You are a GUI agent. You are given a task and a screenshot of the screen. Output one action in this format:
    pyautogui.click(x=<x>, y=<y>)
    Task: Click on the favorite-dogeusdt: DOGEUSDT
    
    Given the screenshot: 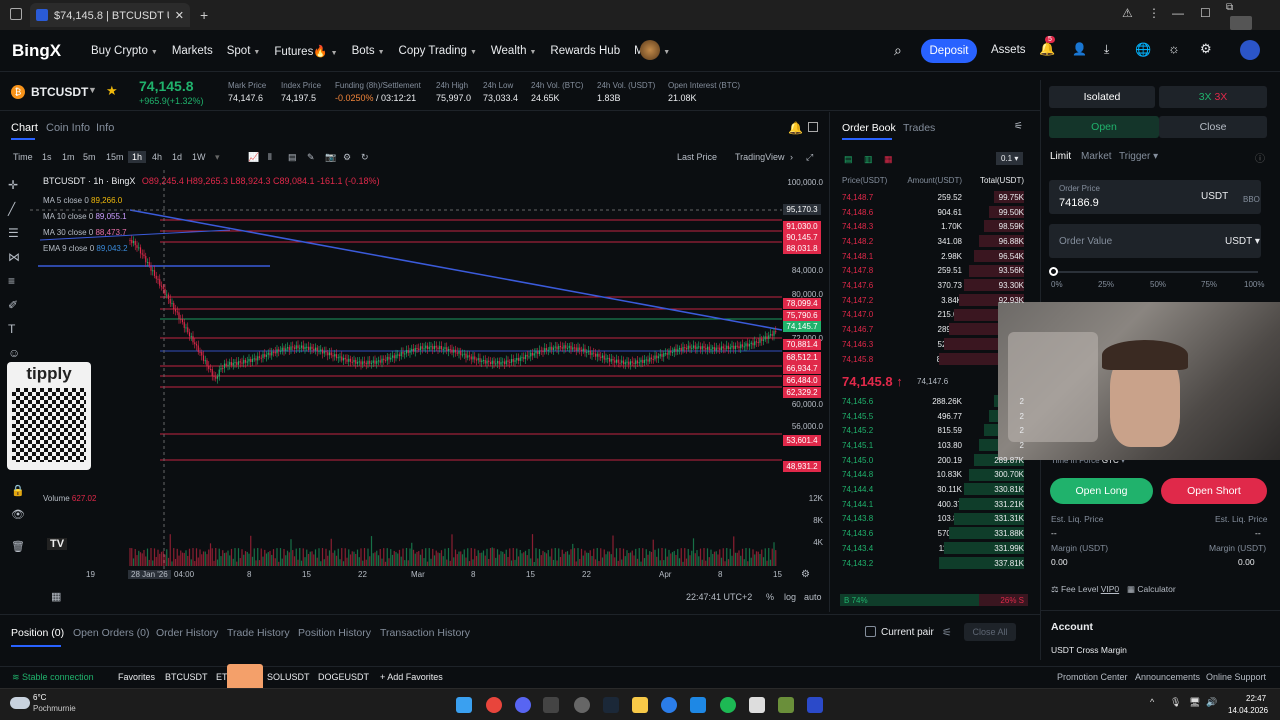 What is the action you would take?
    pyautogui.click(x=344, y=677)
    